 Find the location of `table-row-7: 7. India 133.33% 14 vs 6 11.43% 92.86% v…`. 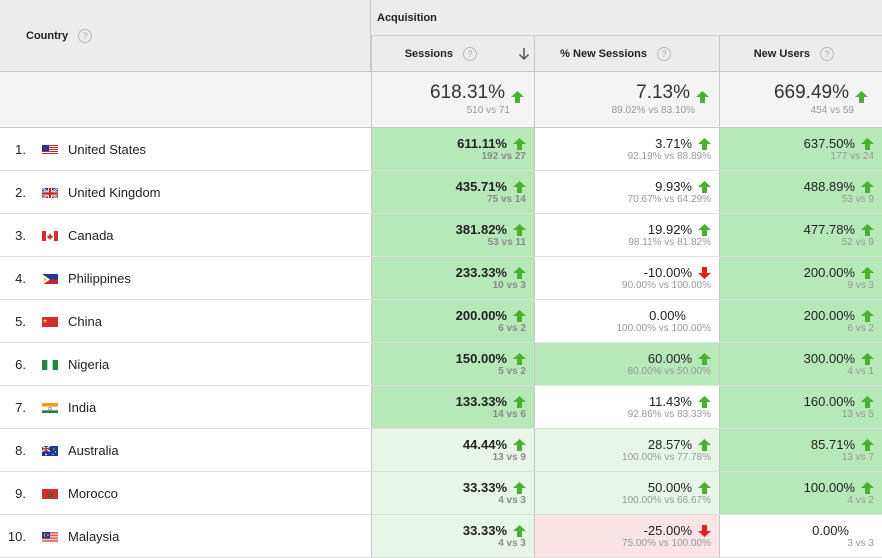

table-row-7: 7. India 133.33% 14 vs 6 11.43% 92.86% v… is located at coordinates (441, 407).